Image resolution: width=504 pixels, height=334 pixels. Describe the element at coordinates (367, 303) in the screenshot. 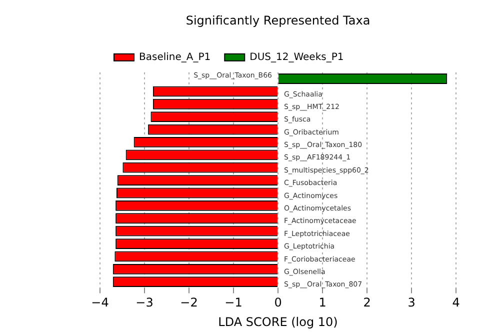

I see `x-tick-label: 2` at that location.